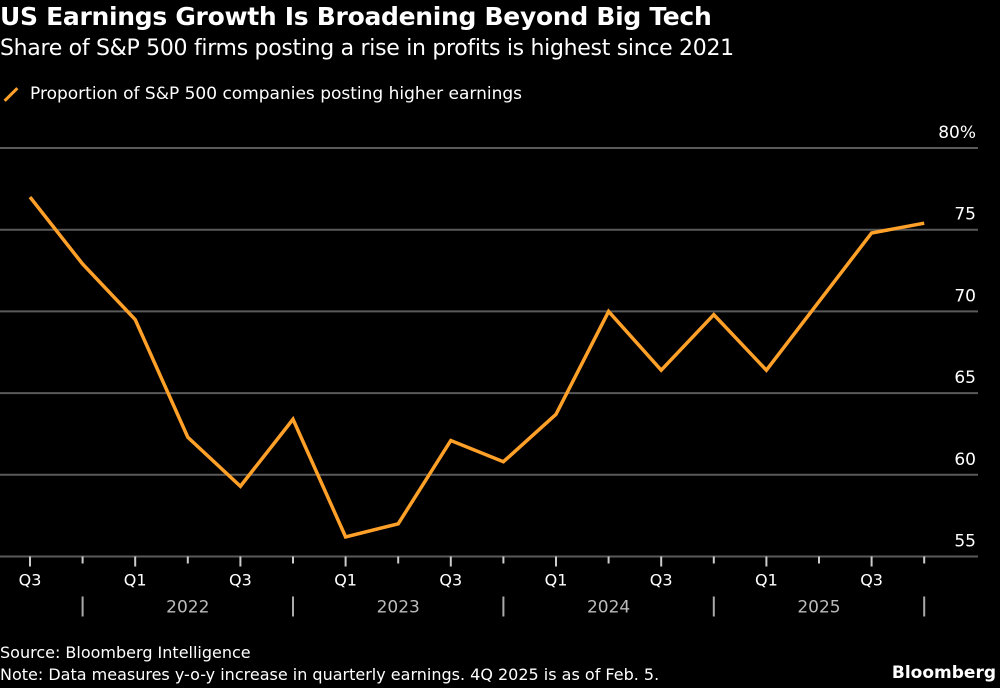 Image resolution: width=1000 pixels, height=688 pixels. What do you see at coordinates (608, 608) in the screenshot?
I see `year-label: 2024` at bounding box center [608, 608].